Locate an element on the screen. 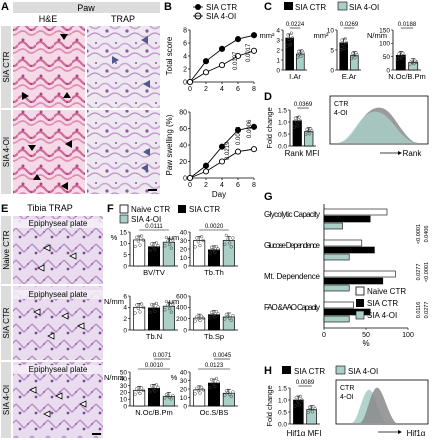 The height and width of the screenshot is (440, 436). series-line is located at coordinates (222, 152).